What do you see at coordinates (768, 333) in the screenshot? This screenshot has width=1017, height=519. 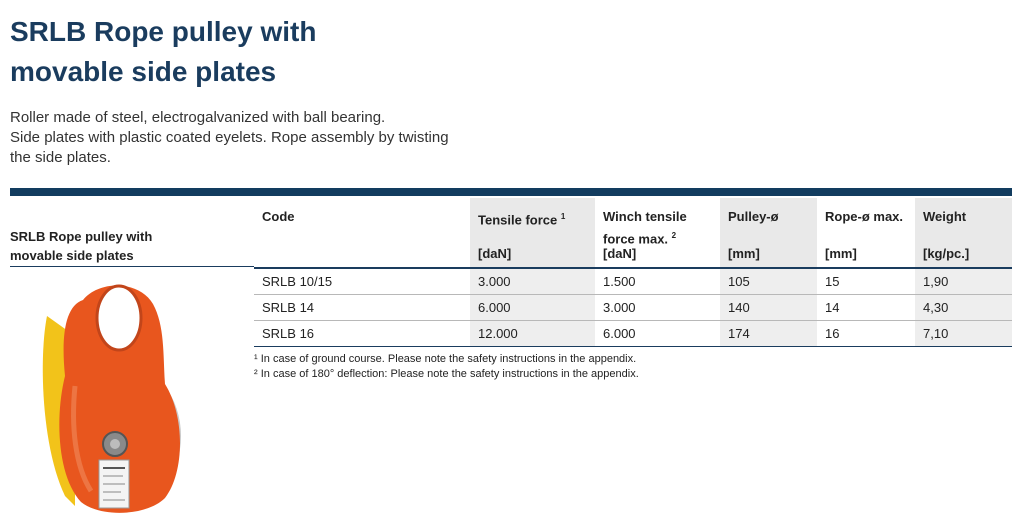 I see `cell-pulley-diameter: 174` at bounding box center [768, 333].